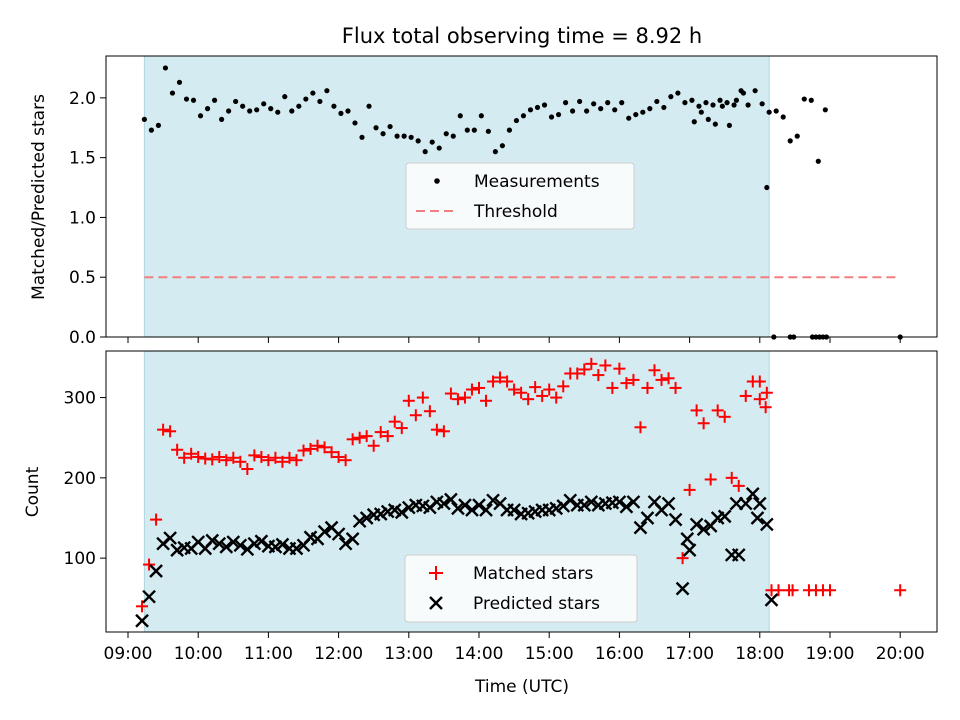 This screenshot has height=720, width=960. Describe the element at coordinates (514, 340) in the screenshot. I see `top-x-ticks` at that location.